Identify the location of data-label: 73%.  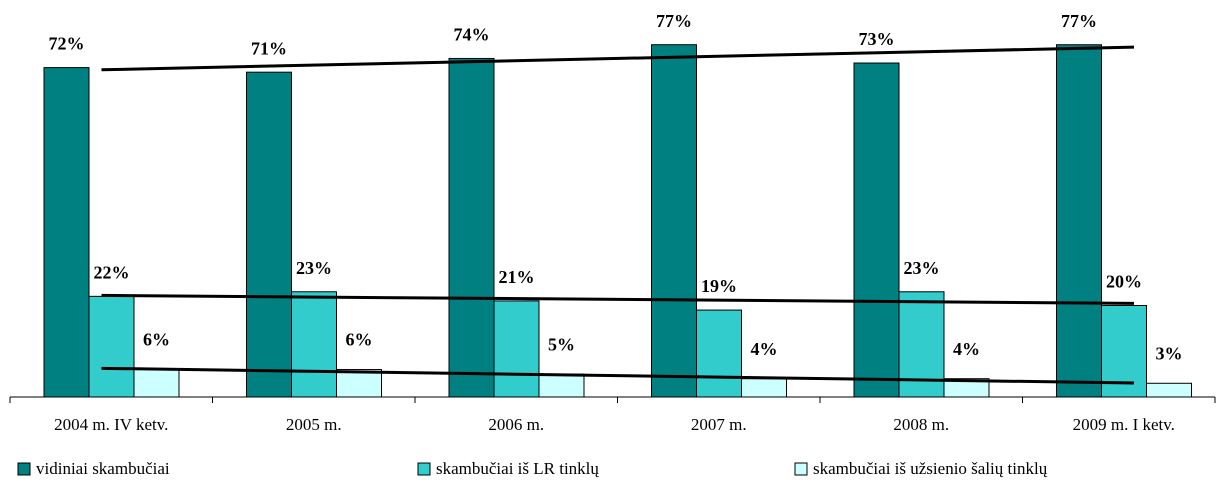
(877, 39).